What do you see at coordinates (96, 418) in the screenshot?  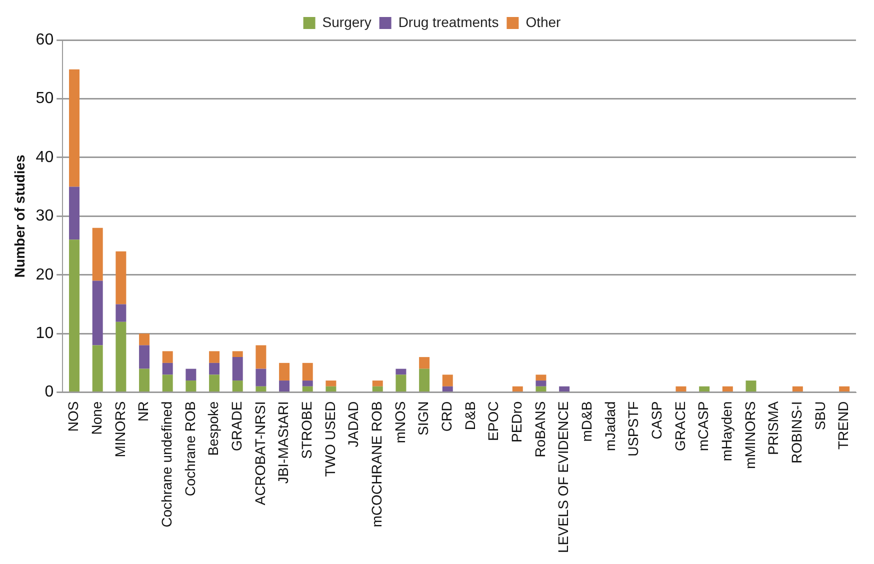 I see `x-tick-label: None` at bounding box center [96, 418].